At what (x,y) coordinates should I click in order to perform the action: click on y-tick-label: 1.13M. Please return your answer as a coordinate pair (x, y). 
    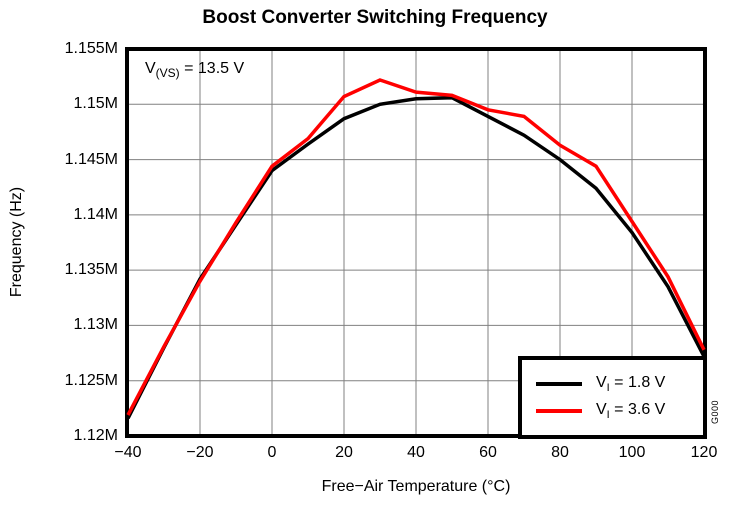
    Looking at the image, I should click on (95, 325).